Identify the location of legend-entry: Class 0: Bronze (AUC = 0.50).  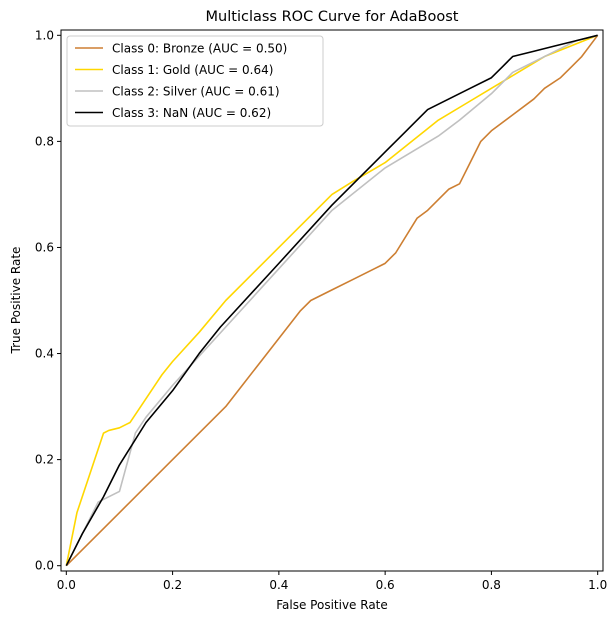
(199, 49).